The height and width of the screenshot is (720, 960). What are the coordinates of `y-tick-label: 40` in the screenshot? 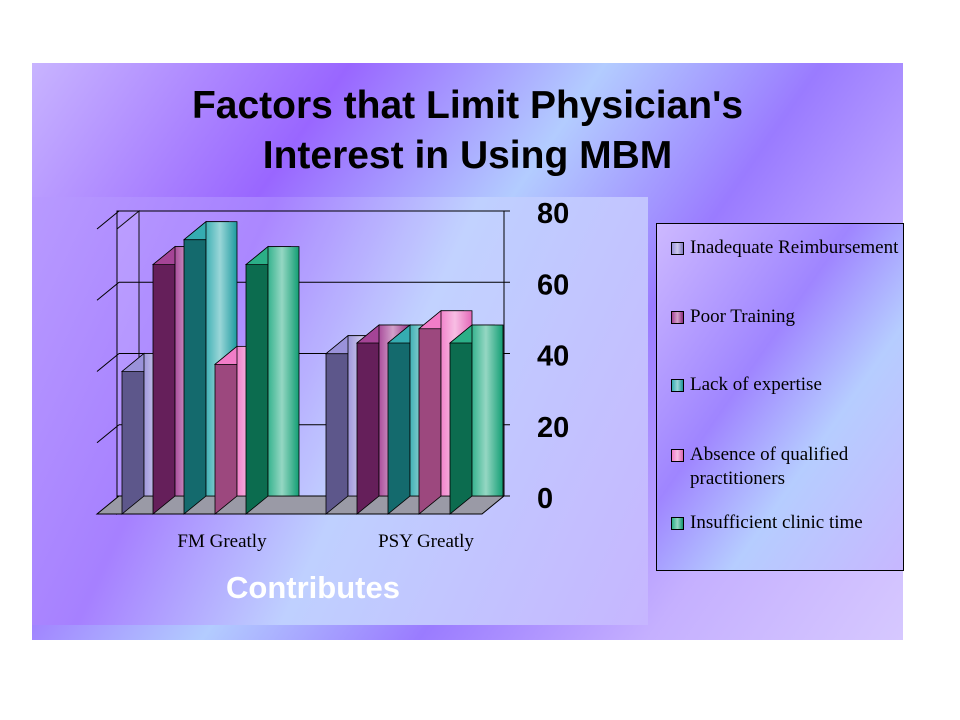 It's located at (553, 357).